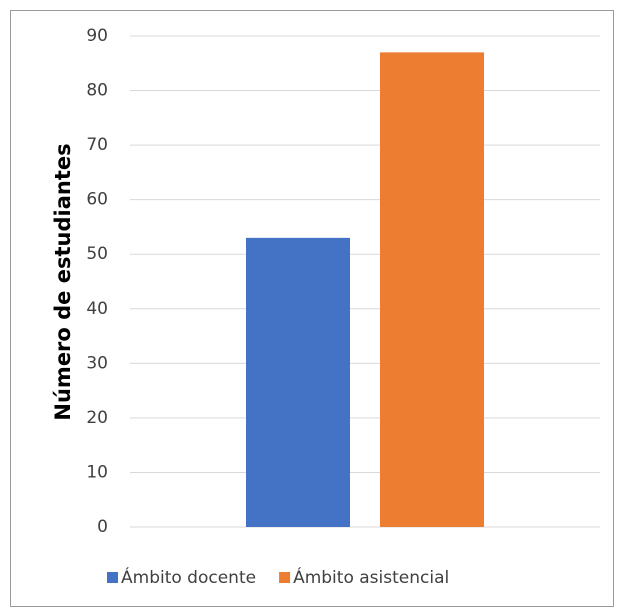  I want to click on y-tick-label: 70, so click(97, 145).